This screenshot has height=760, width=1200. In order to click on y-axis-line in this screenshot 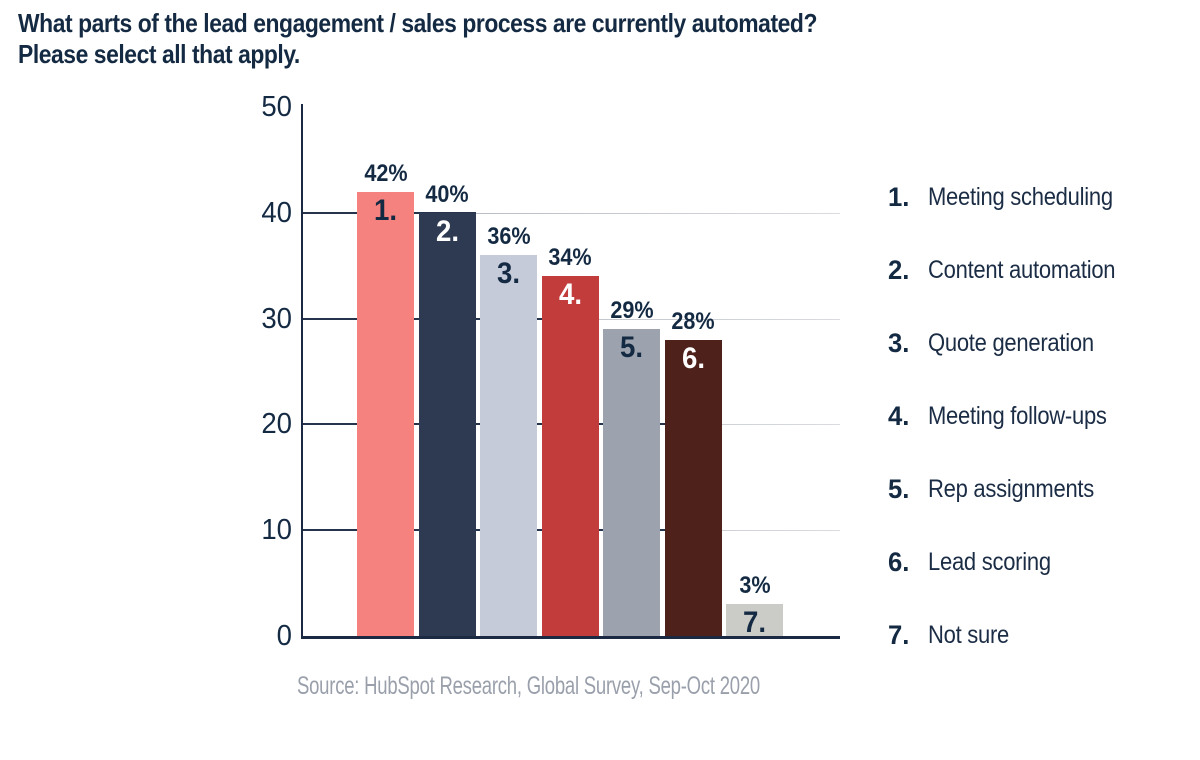, I will do `click(302, 371)`.